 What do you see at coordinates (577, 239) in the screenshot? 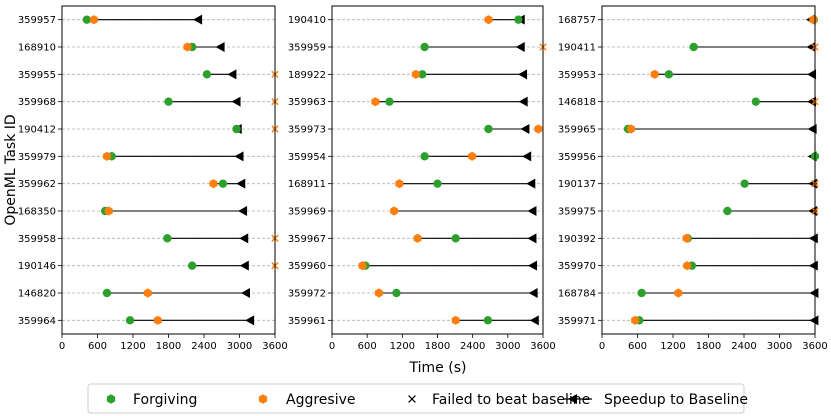
I see `y-tick-label-190392: 190392` at bounding box center [577, 239].